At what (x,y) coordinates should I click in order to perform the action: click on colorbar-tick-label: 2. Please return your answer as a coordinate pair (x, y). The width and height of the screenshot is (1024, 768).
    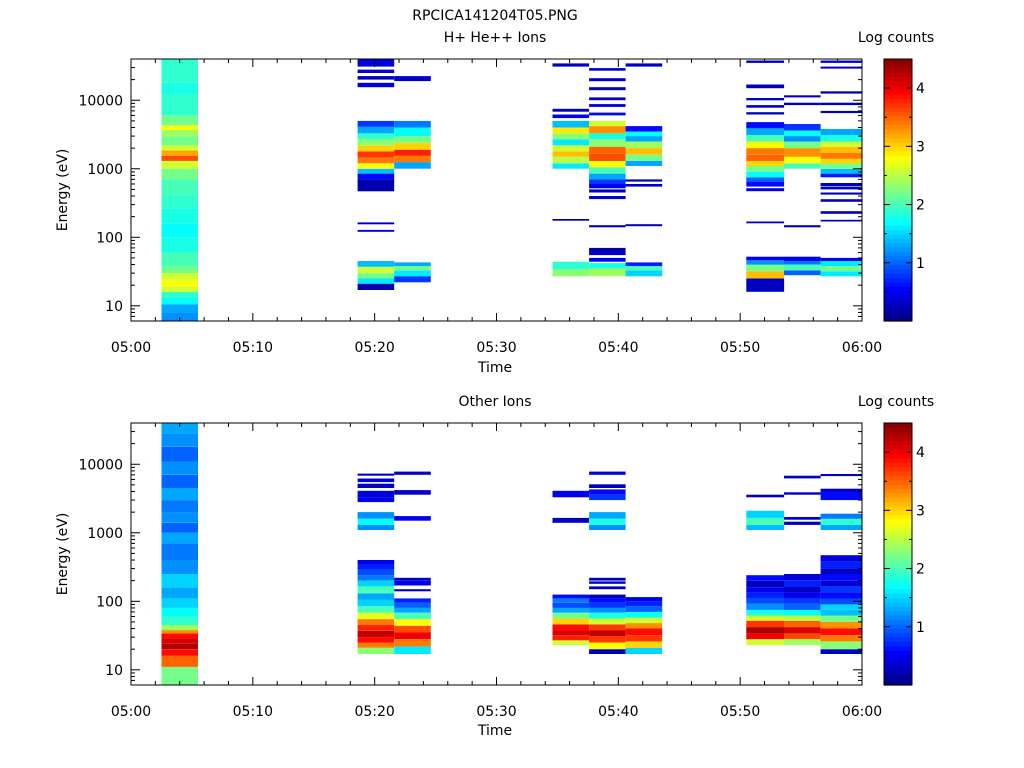
    Looking at the image, I should click on (920, 570).